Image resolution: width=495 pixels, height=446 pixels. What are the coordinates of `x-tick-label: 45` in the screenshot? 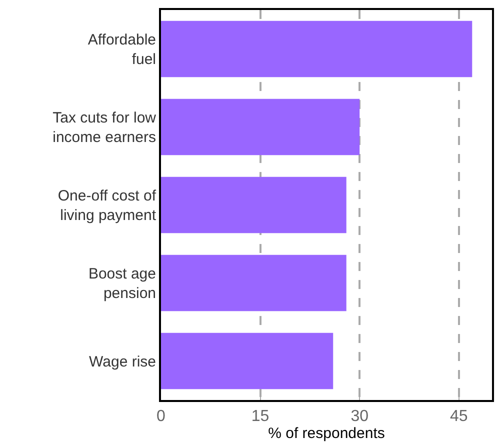 It's located at (459, 417).